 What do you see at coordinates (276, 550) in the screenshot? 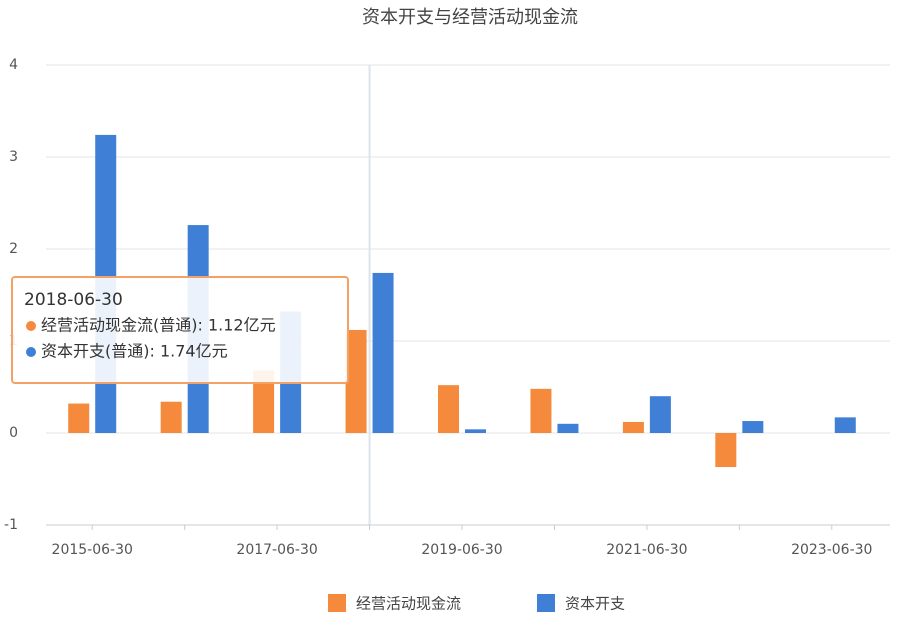
I see `x-tick-label: 2017-06-30` at bounding box center [276, 550].